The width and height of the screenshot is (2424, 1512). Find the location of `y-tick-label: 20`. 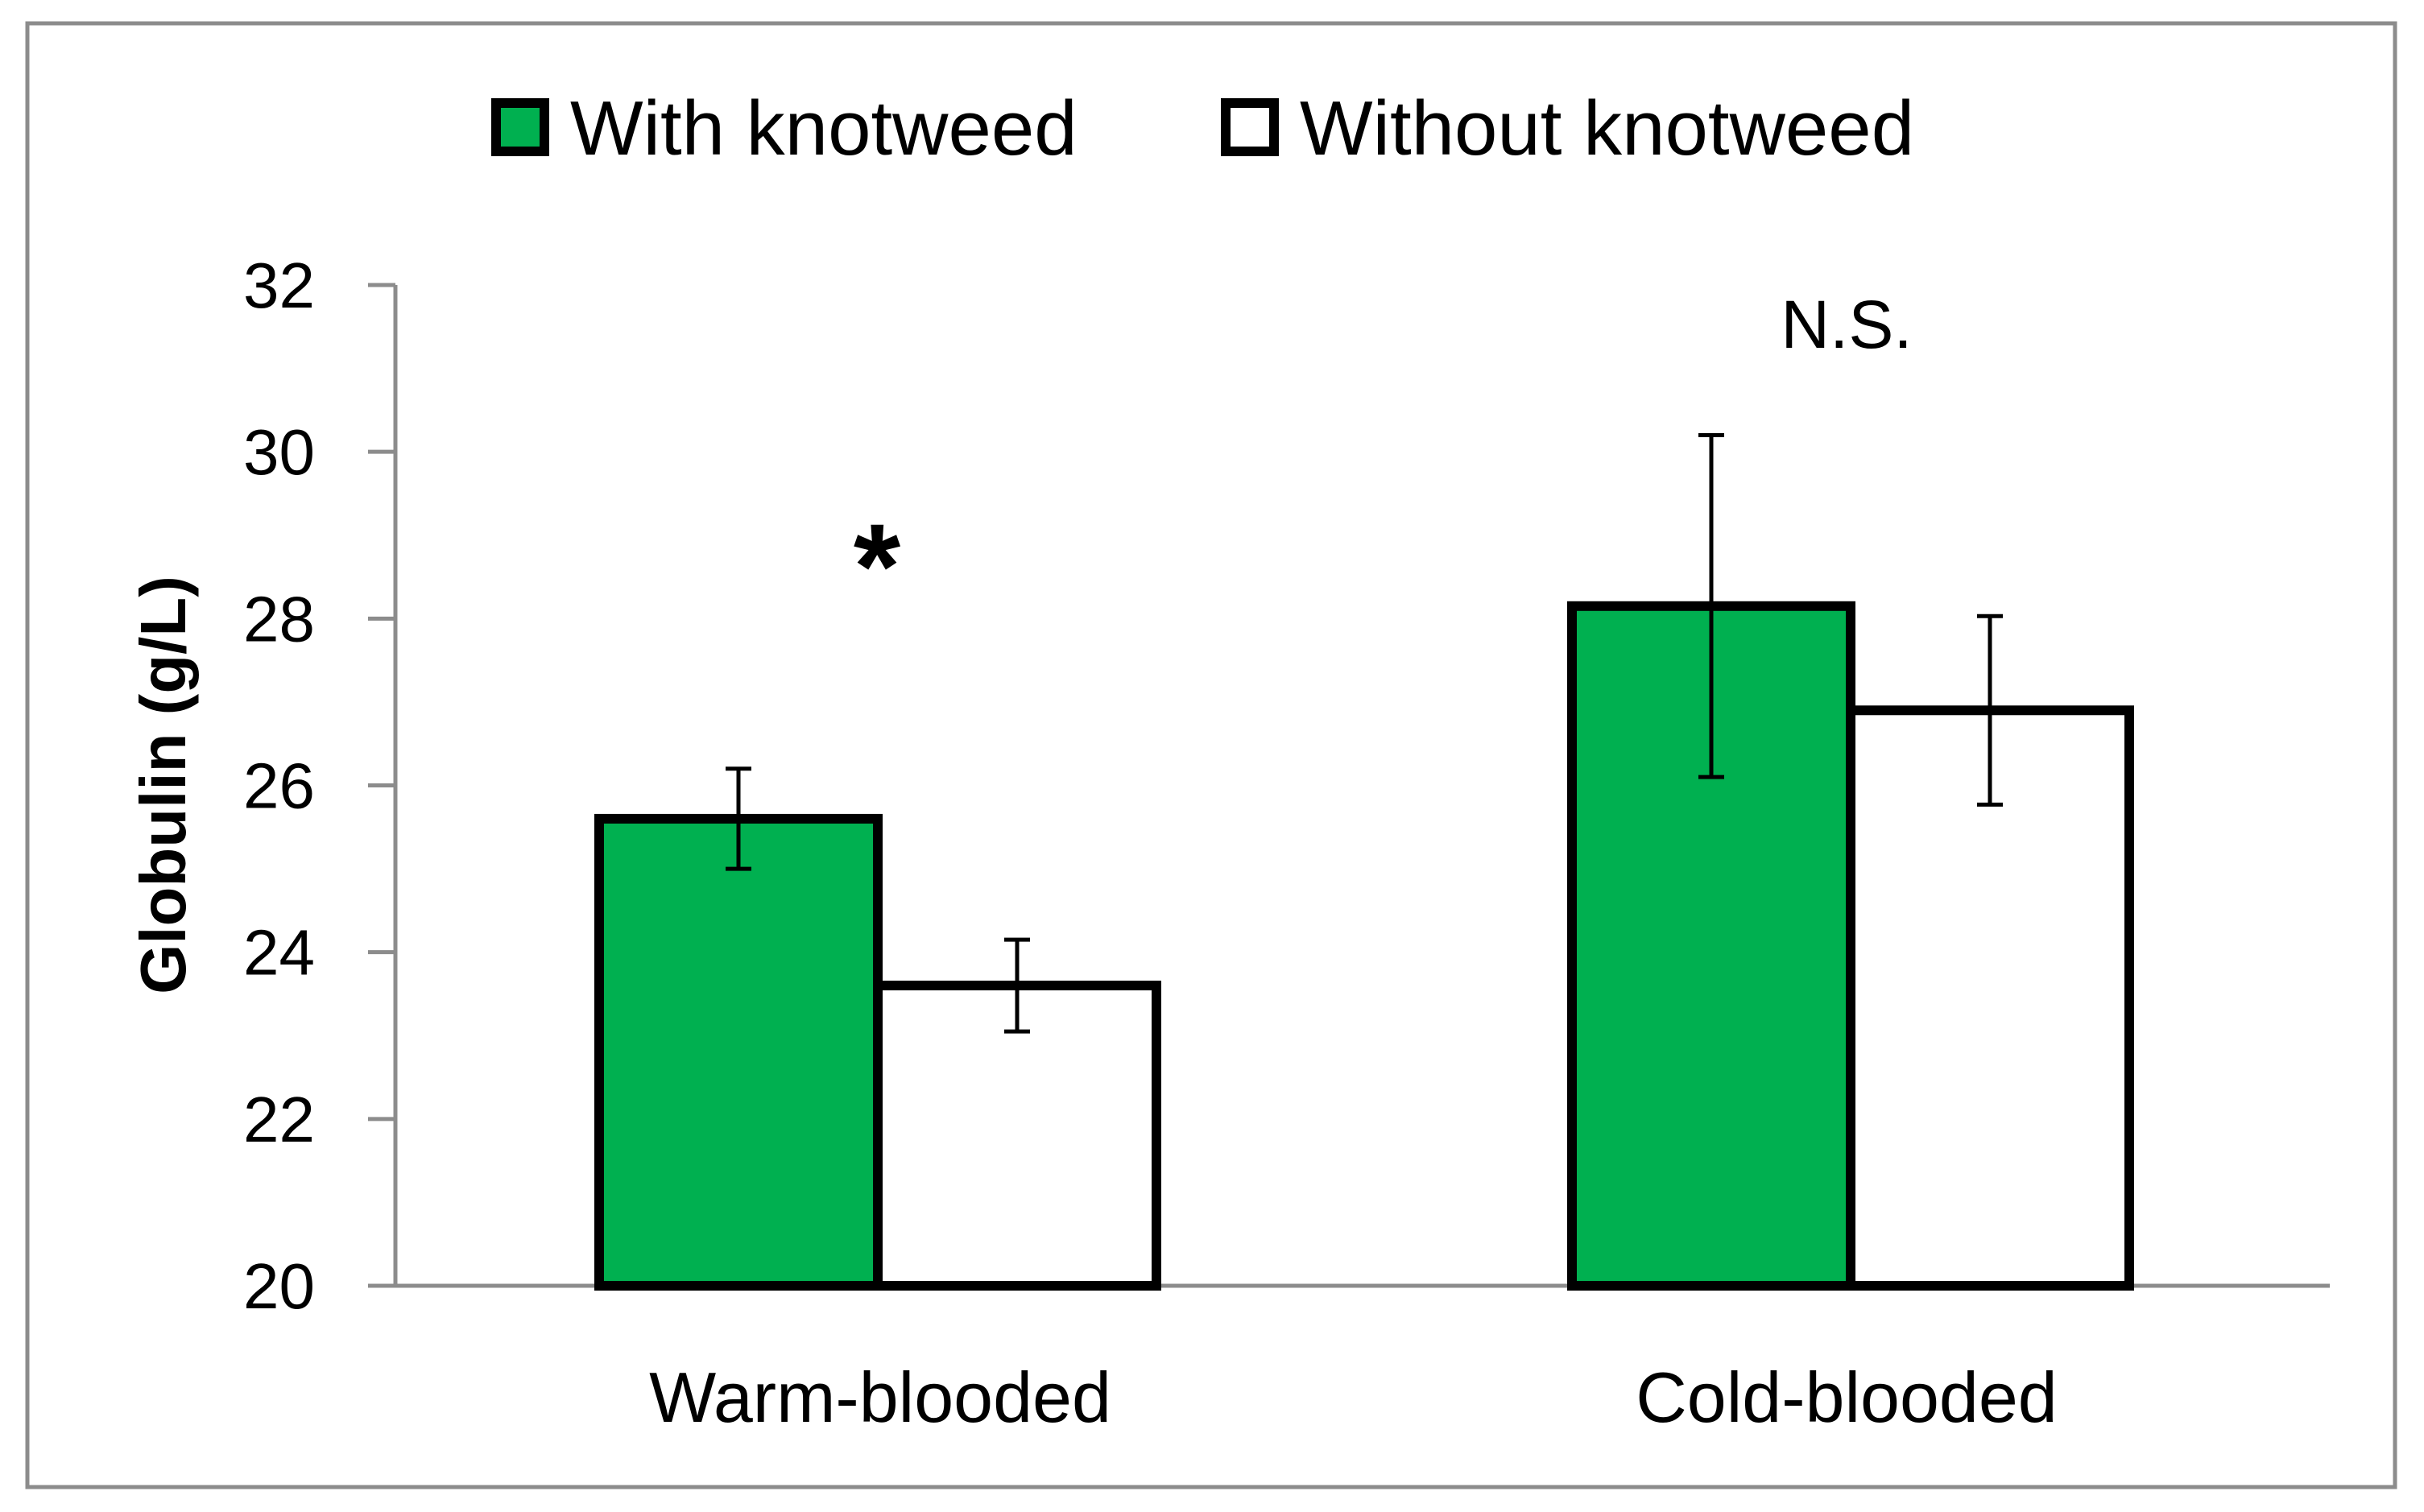

y-tick-label: 20 is located at coordinates (279, 1286).